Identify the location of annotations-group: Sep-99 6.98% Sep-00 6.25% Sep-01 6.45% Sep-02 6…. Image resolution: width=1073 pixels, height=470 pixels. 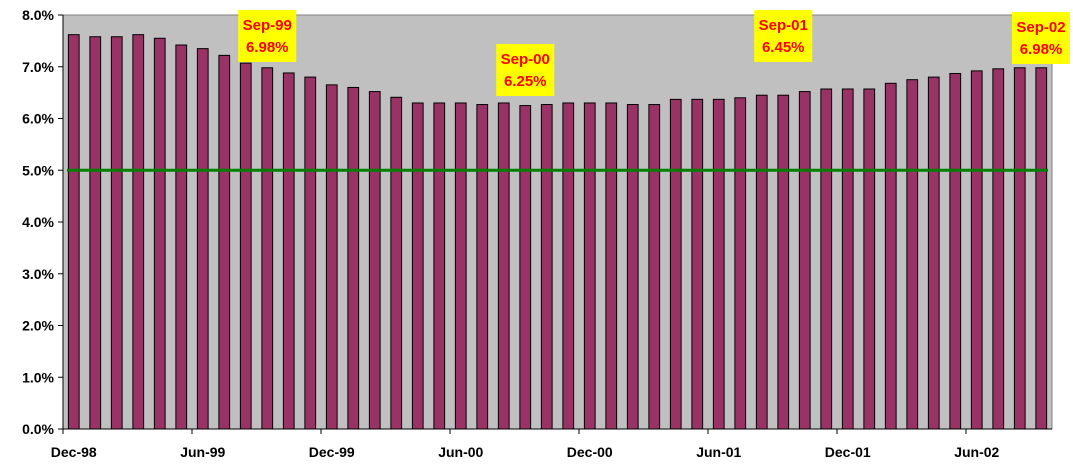
(654, 53).